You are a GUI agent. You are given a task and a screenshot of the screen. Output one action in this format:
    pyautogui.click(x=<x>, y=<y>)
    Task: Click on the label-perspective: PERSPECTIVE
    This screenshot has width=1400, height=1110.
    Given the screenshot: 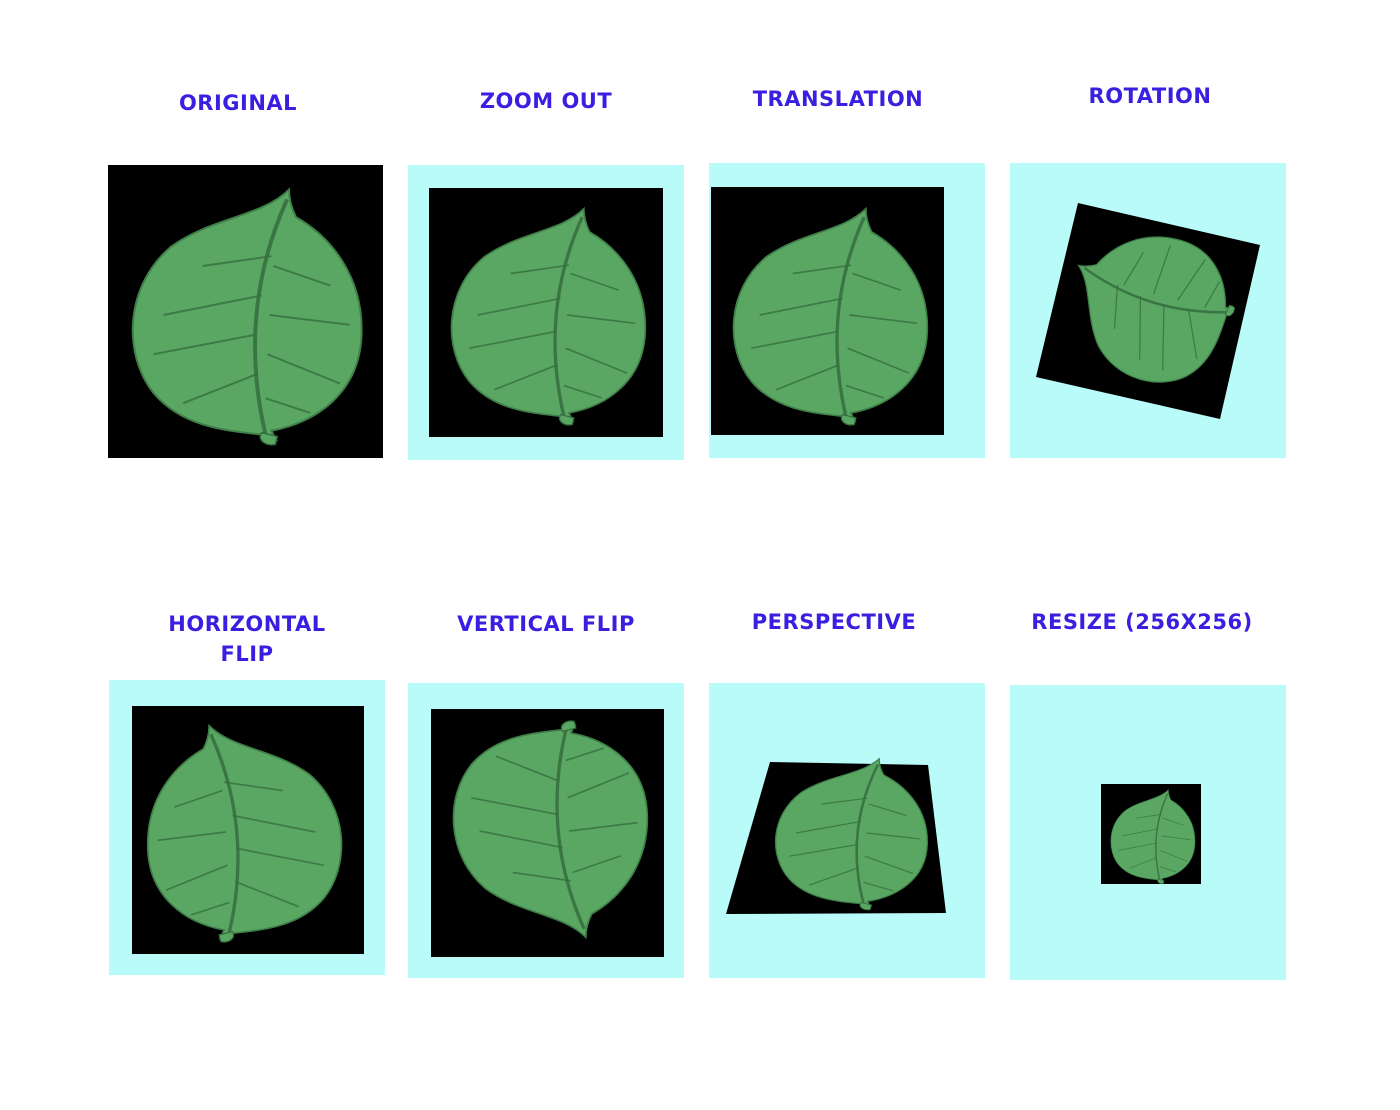 What is the action you would take?
    pyautogui.click(x=834, y=622)
    